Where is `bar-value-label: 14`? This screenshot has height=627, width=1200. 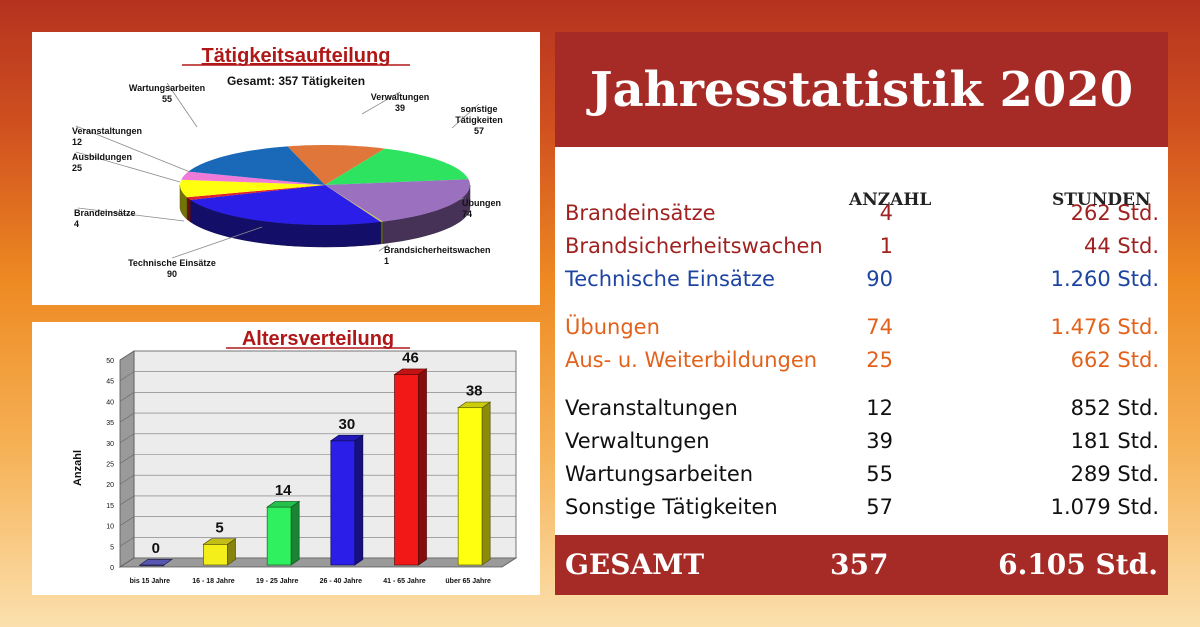
bar-value-label: 14 is located at coordinates (283, 490).